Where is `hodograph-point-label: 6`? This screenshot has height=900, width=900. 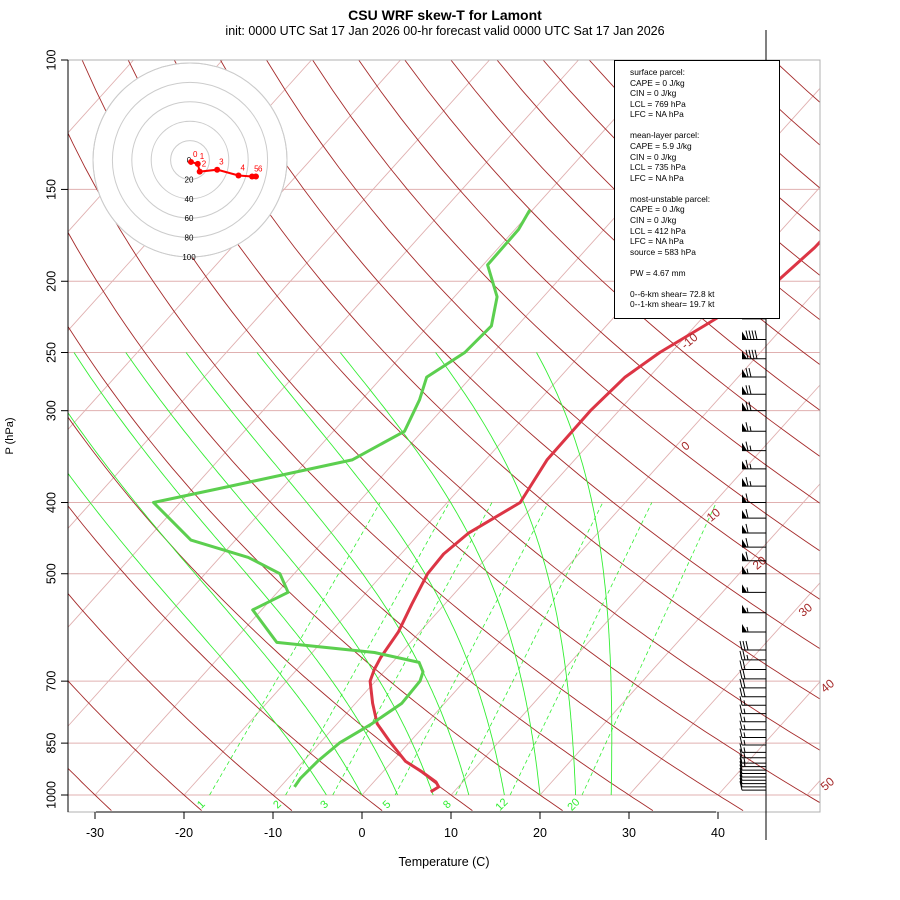 hodograph-point-label: 6 is located at coordinates (260, 168).